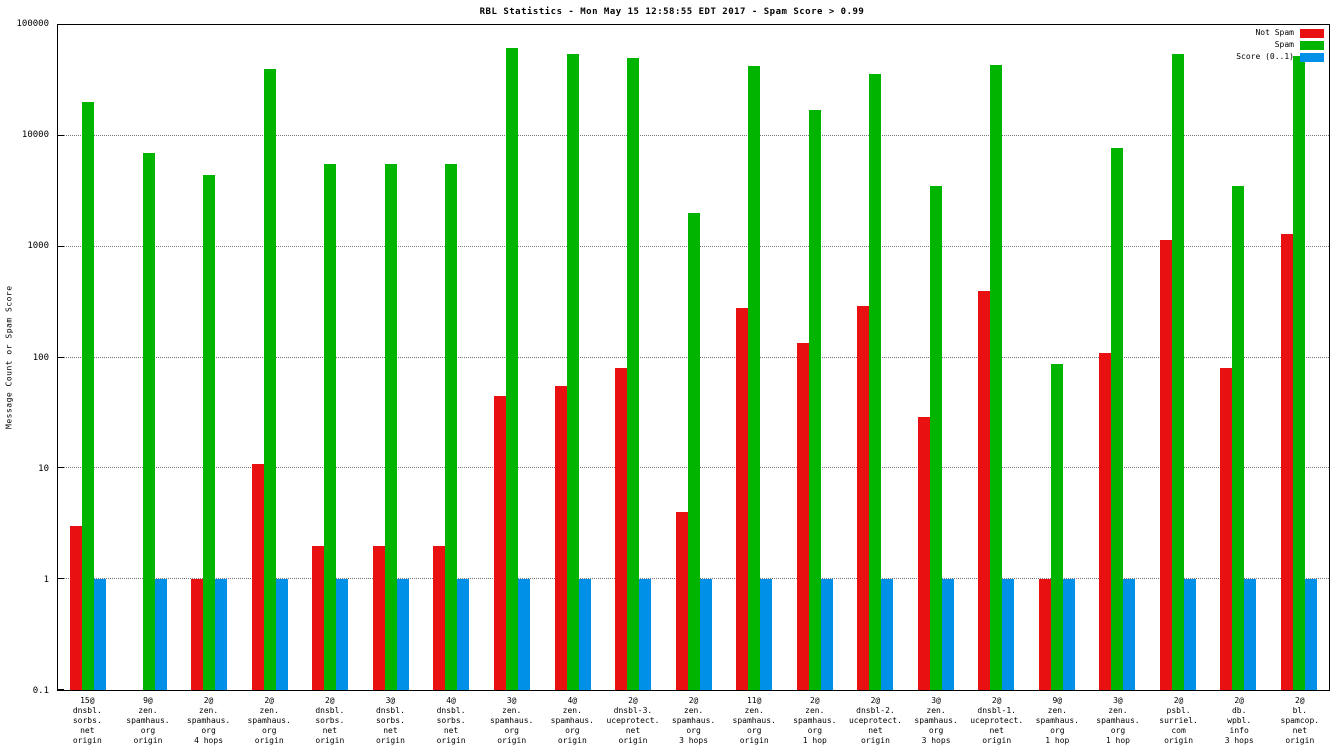 Image resolution: width=1344 pixels, height=756 pixels. I want to click on x-tick-label: 2@ dnsbl. sorbs. net origin, so click(330, 720).